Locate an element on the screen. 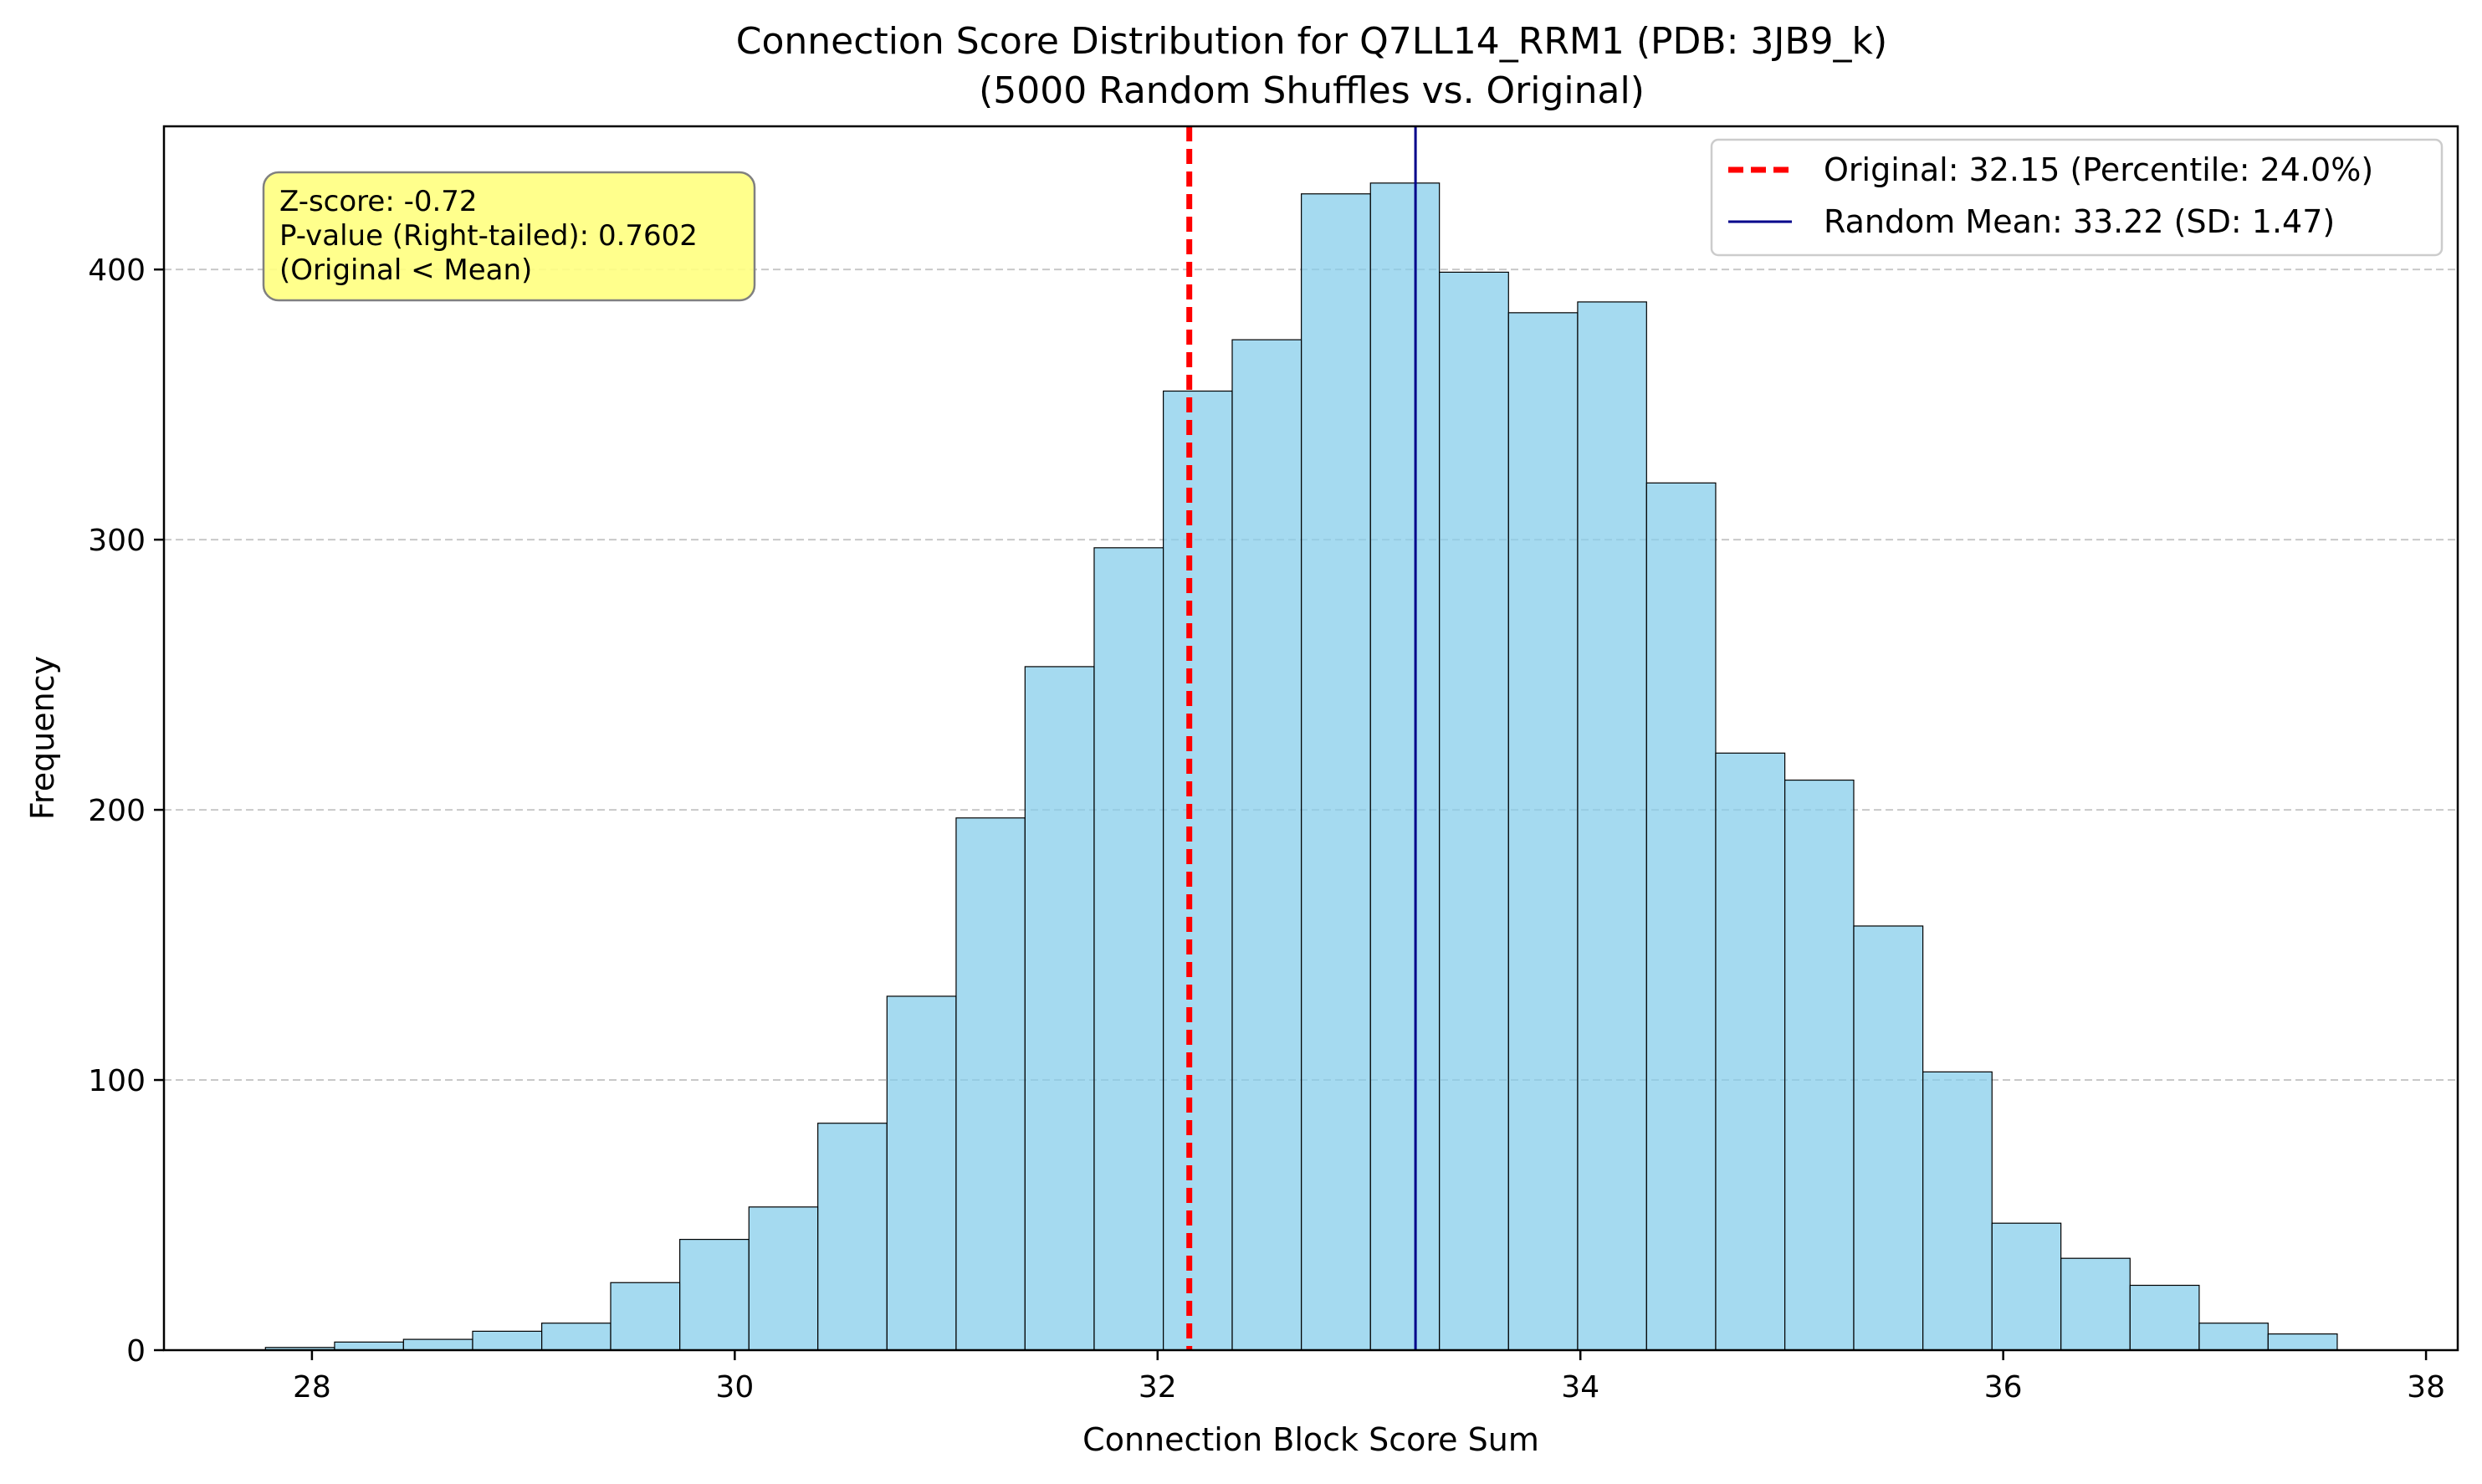 The image size is (2482, 1484). y-tick-label-4: 400 is located at coordinates (117, 270).